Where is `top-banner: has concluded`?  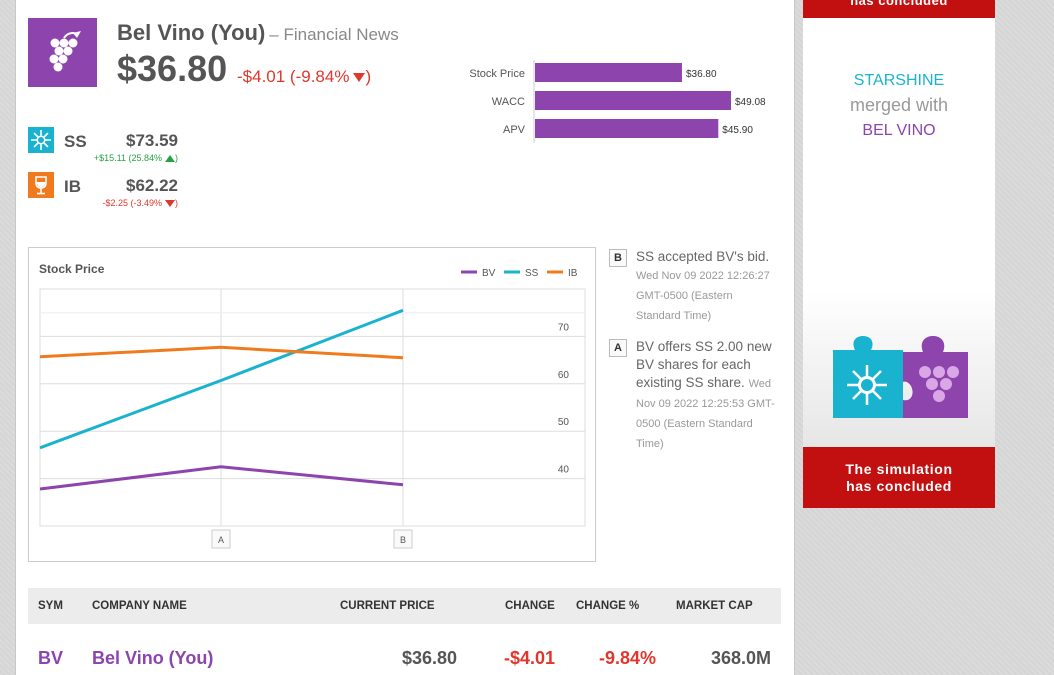
top-banner: has concluded is located at coordinates (899, 9).